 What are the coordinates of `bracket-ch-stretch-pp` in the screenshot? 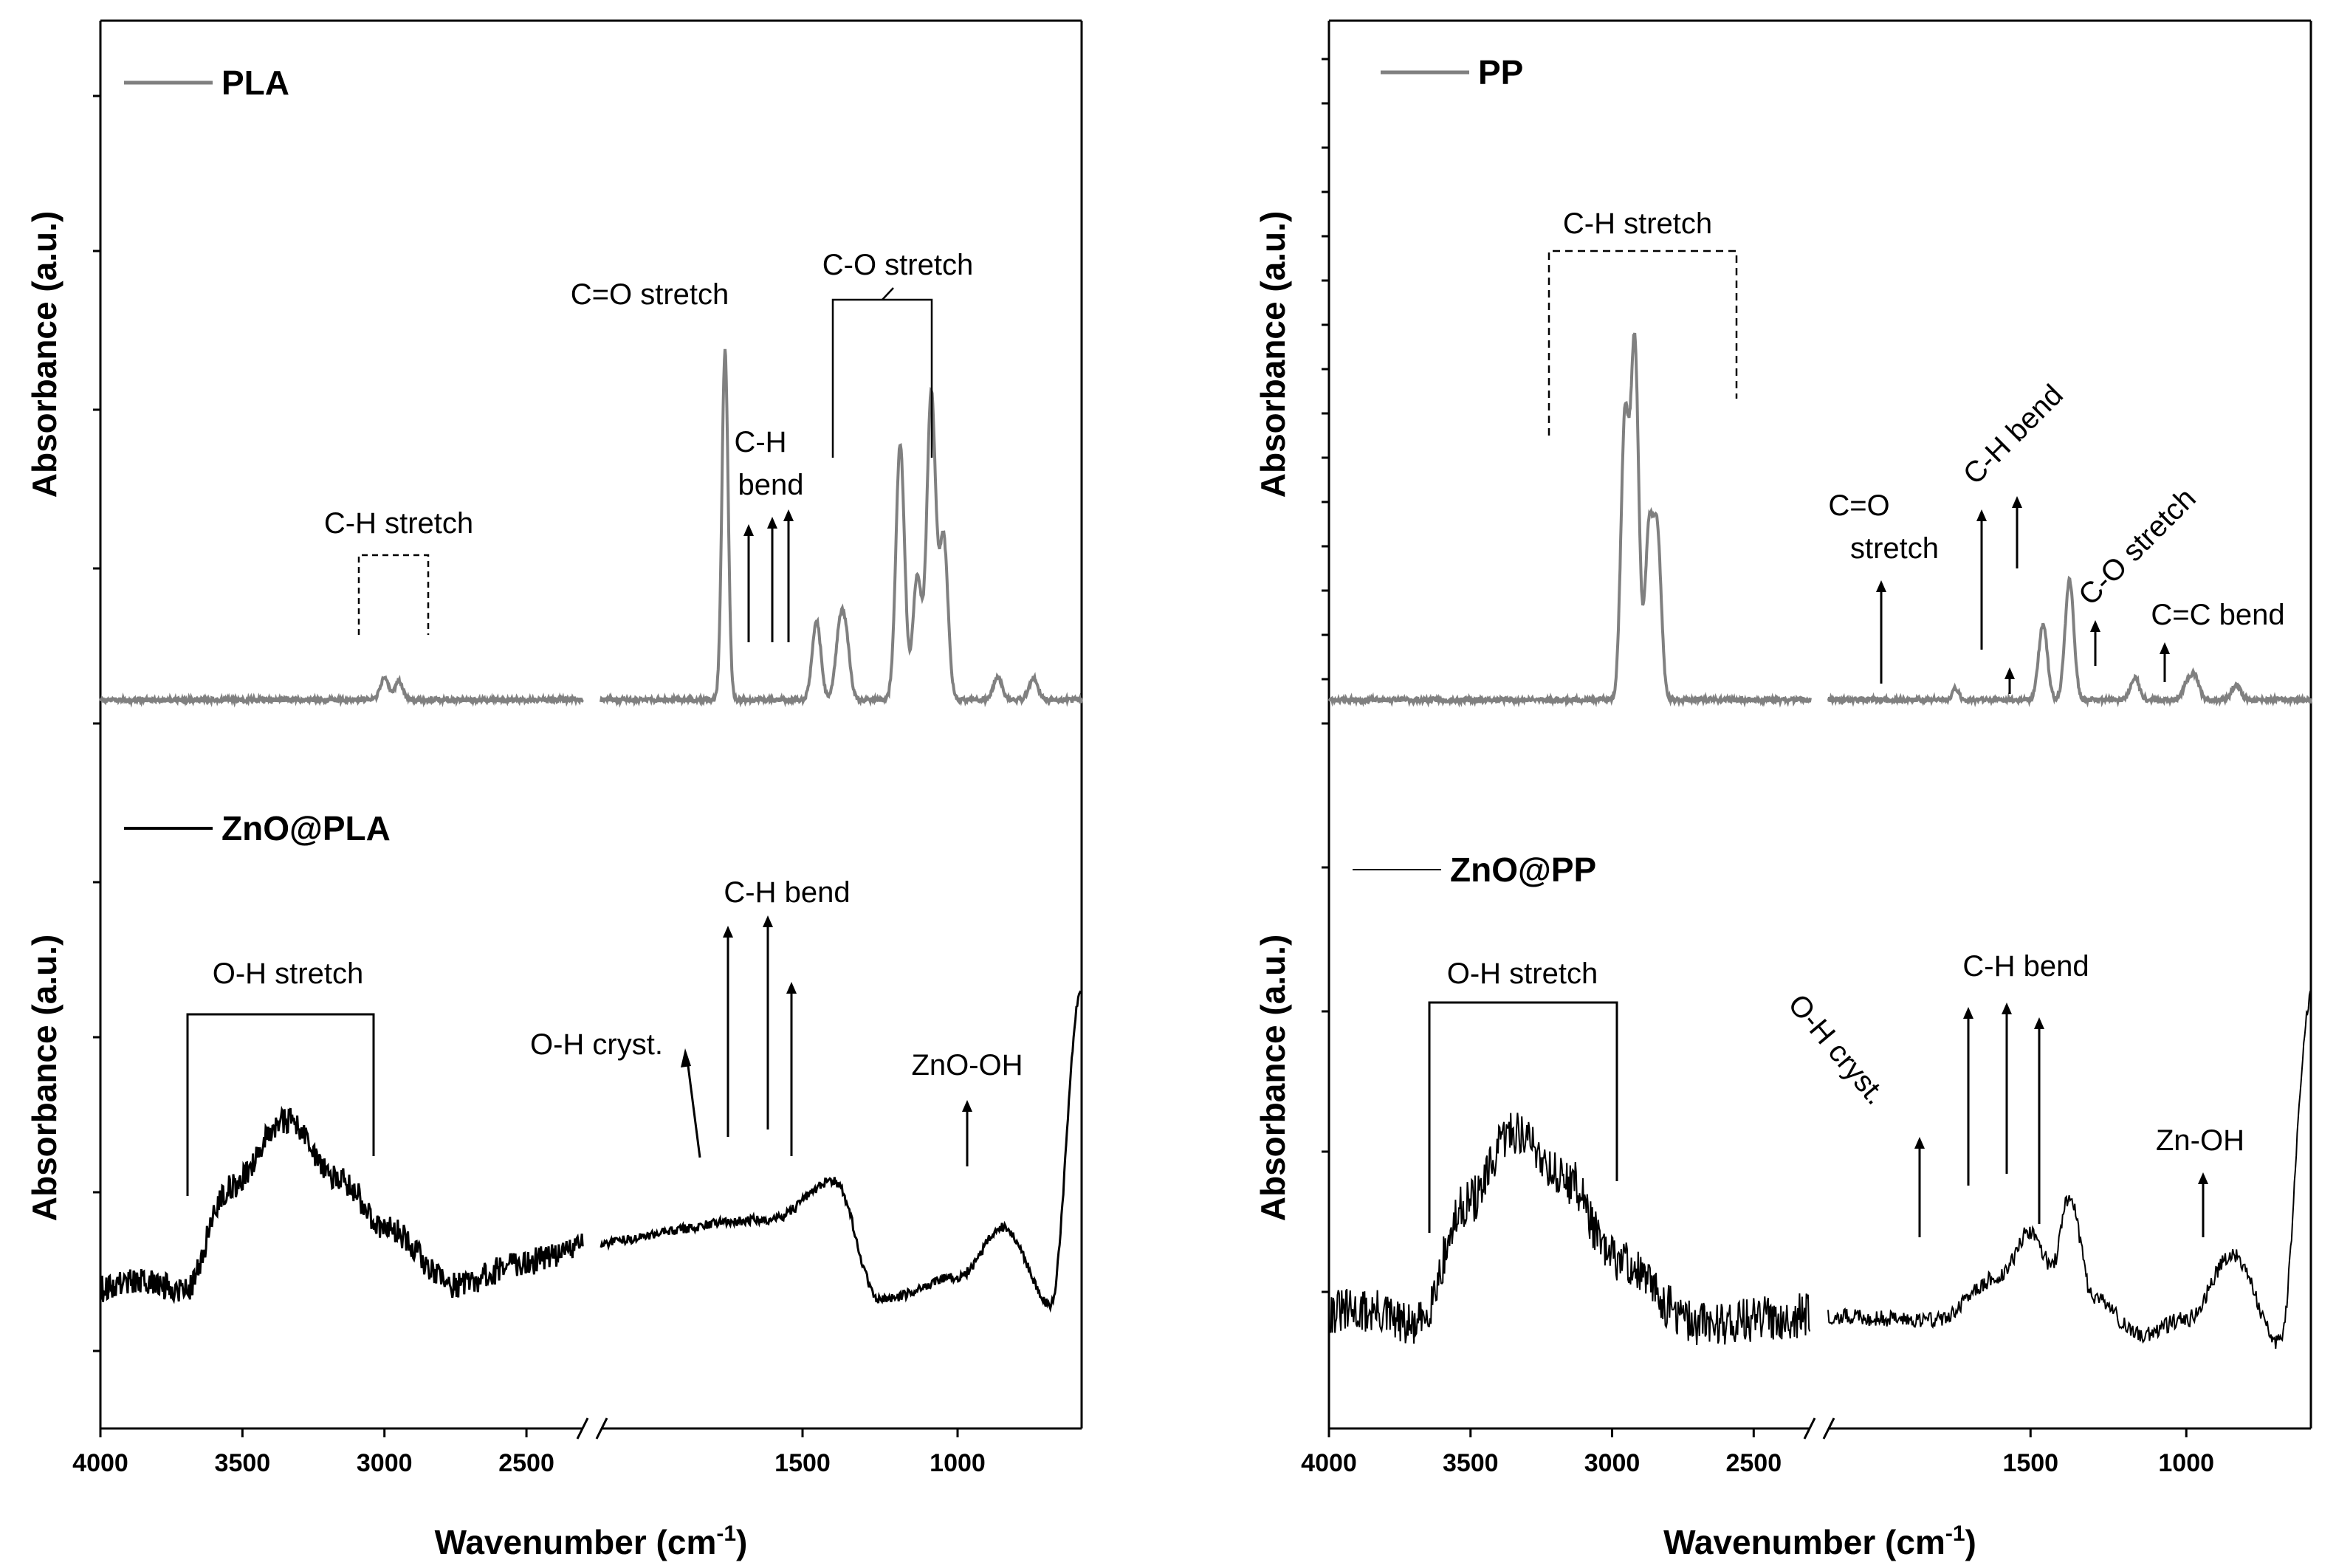 It's located at (1642, 343).